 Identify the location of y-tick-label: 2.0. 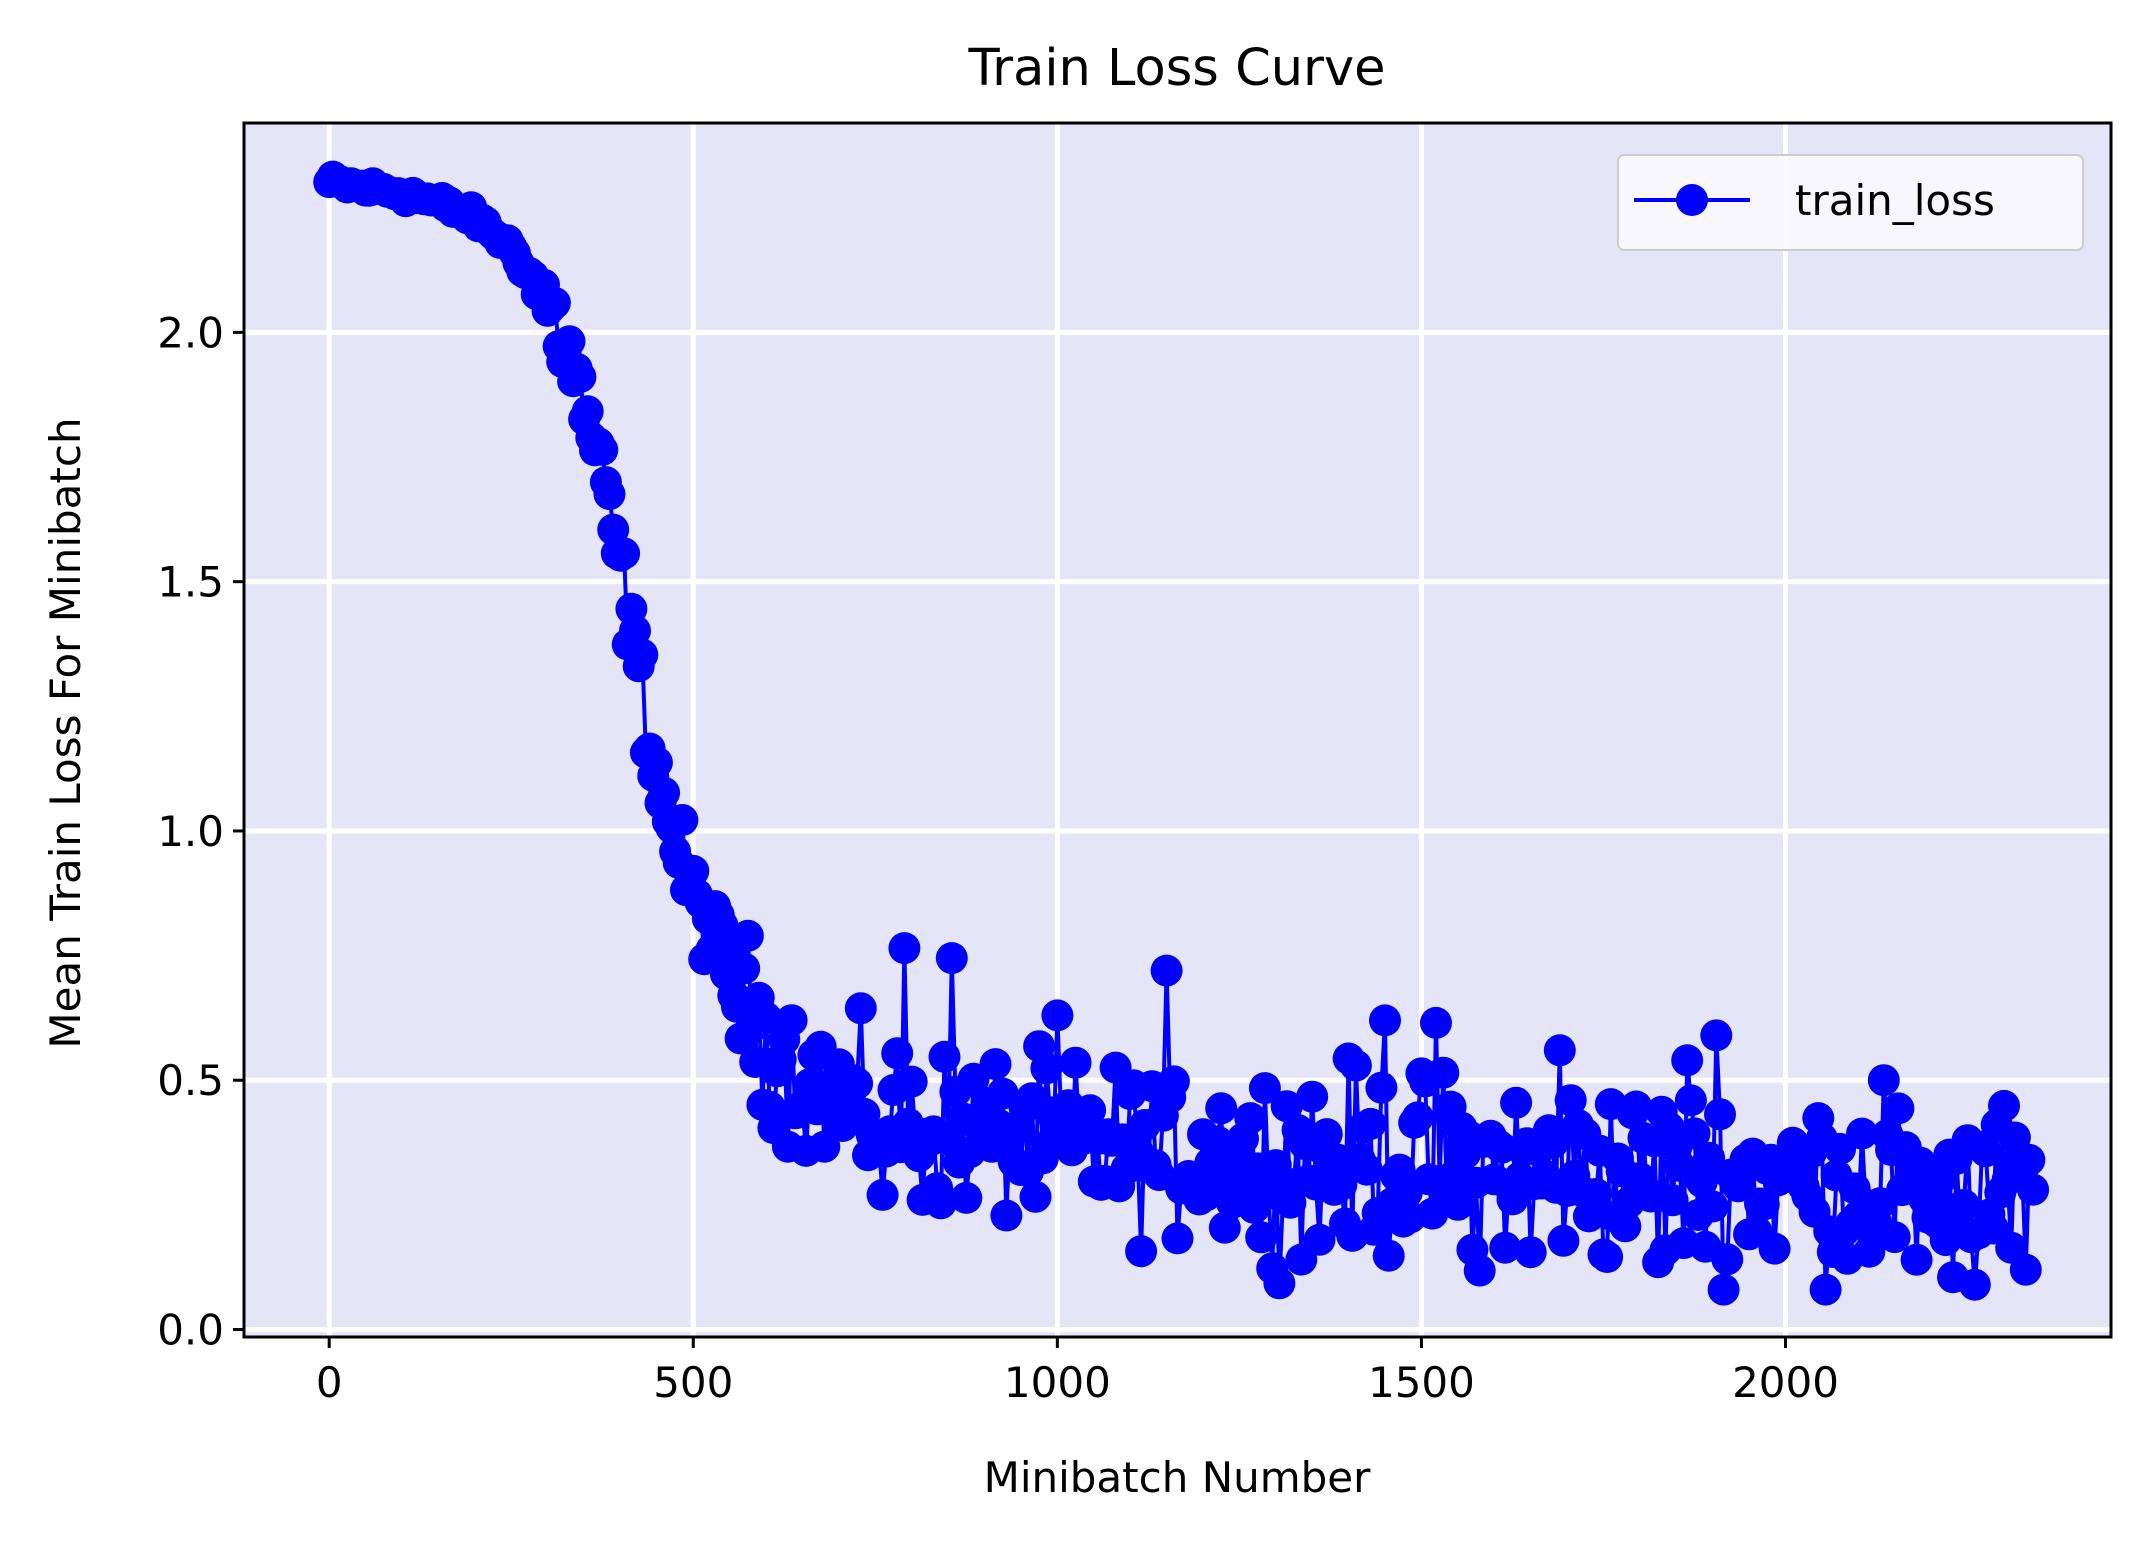
(190, 332).